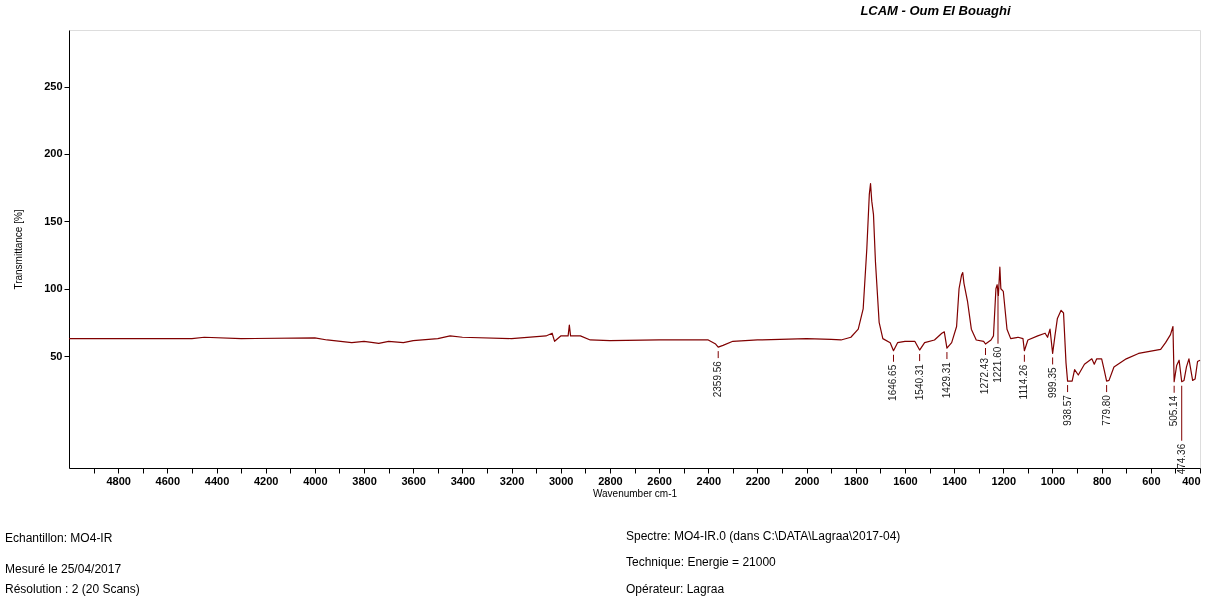 The image size is (1214, 609). What do you see at coordinates (1106, 410) in the screenshot?
I see `annotation: 779.80` at bounding box center [1106, 410].